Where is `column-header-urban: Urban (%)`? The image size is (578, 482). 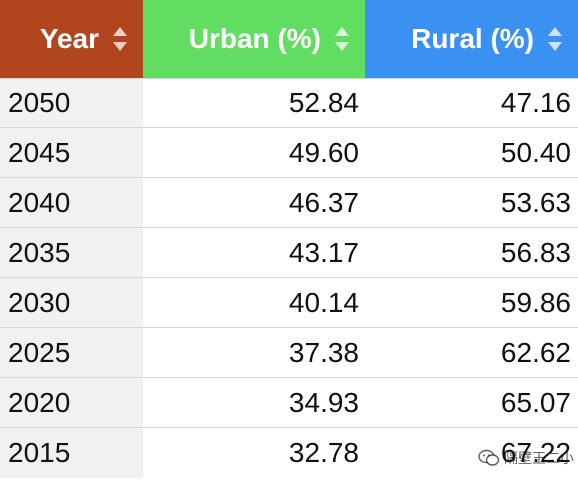
column-header-urban: Urban (%) is located at coordinates (254, 39).